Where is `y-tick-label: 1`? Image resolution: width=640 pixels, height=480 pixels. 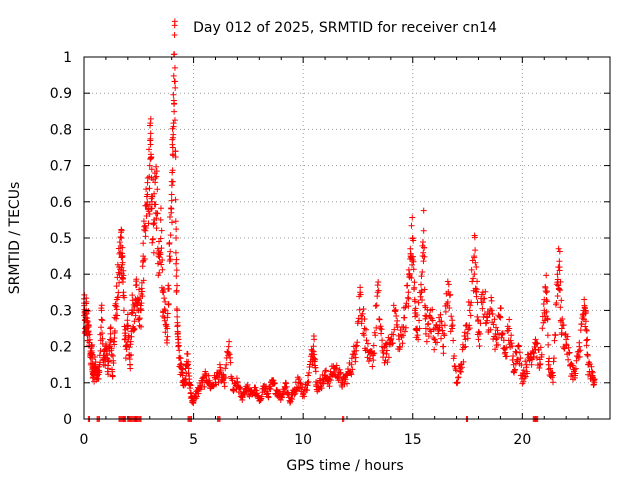
y-tick-label: 1 is located at coordinates (67, 58).